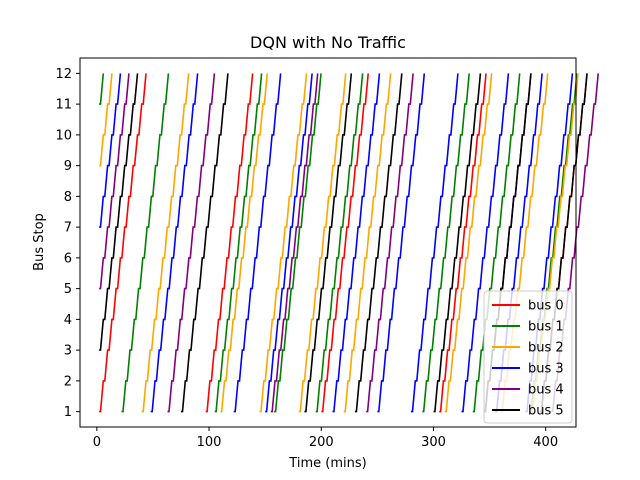 The image size is (640, 480). I want to click on x-axis-ticks: 0 100 200 300 400, so click(325, 438).